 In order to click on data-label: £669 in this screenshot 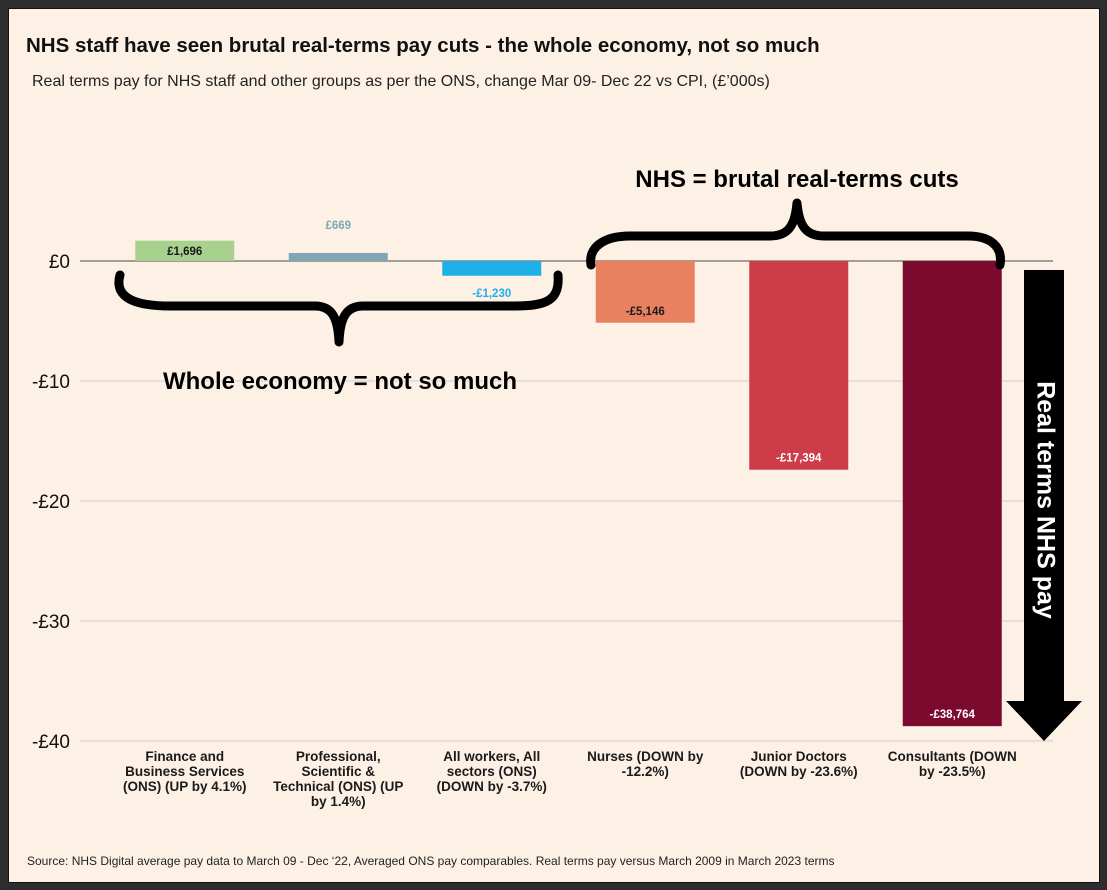, I will do `click(338, 226)`.